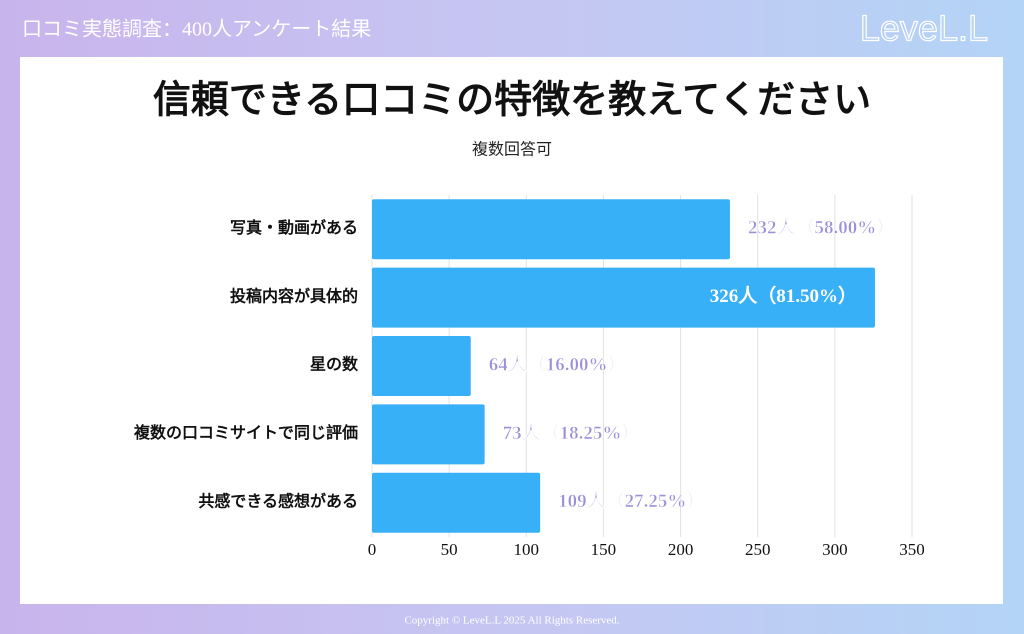 The image size is (1024, 634). Describe the element at coordinates (631, 500) in the screenshot. I see `value-label: 109人（27.25%）` at that location.